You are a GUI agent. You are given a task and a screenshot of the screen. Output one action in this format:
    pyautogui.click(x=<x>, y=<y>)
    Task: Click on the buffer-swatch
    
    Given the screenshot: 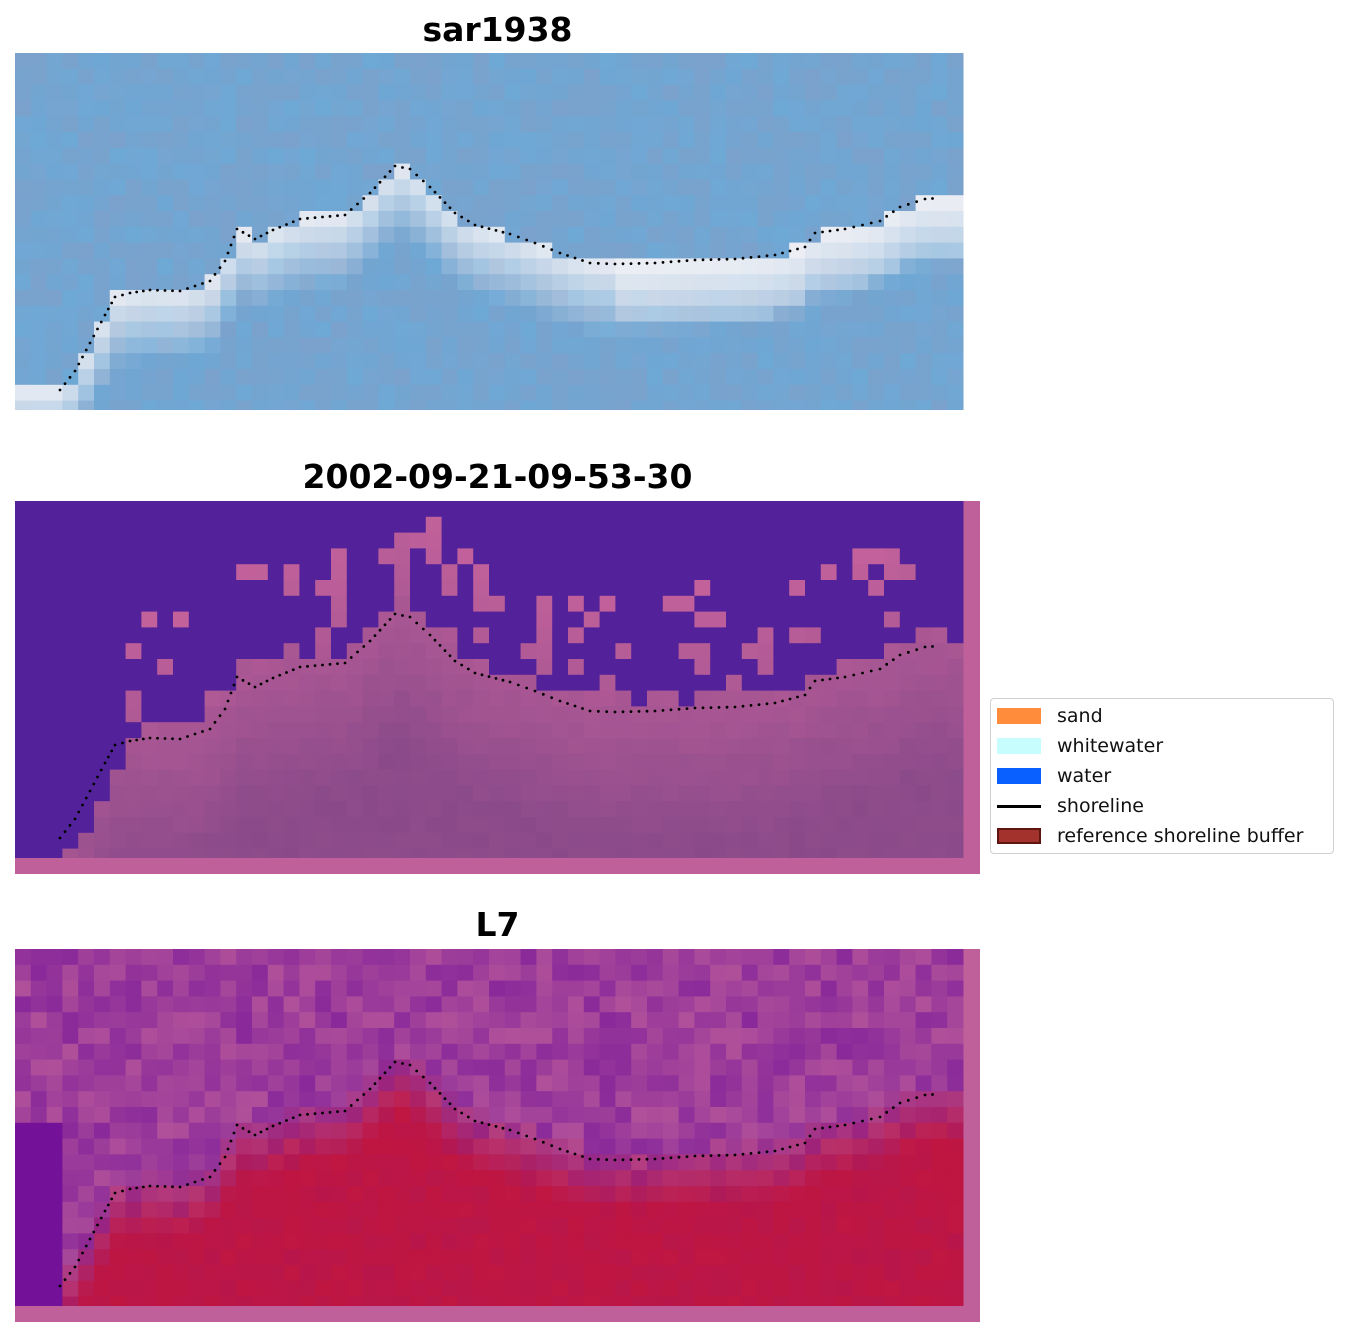 What is the action you would take?
    pyautogui.click(x=1019, y=836)
    